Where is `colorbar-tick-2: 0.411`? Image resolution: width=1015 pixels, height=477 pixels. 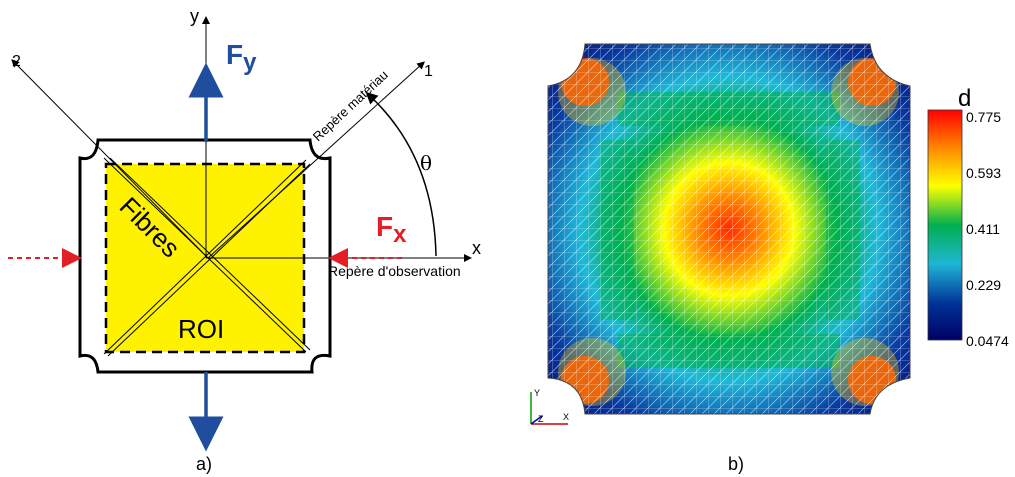
colorbar-tick-2: 0.411 is located at coordinates (983, 229).